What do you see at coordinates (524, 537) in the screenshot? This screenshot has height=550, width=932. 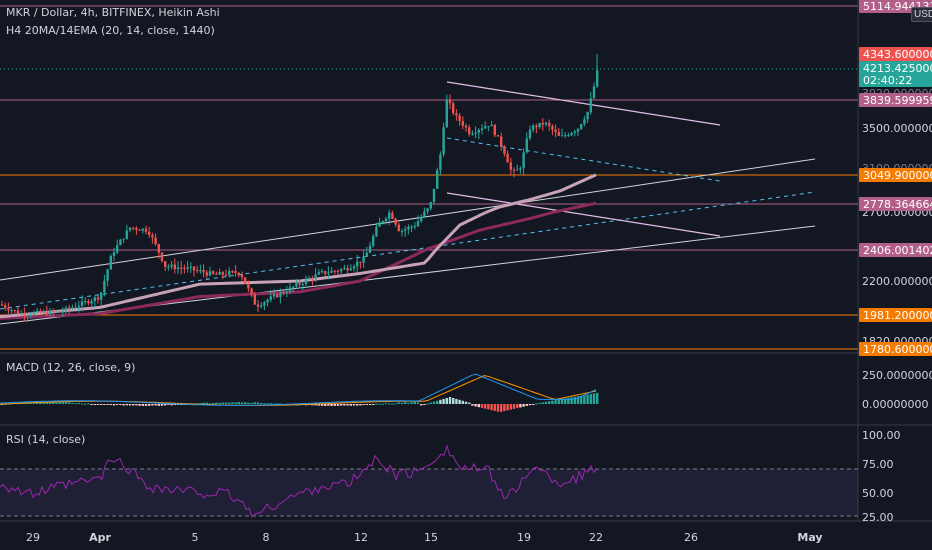 I see `time-tick-label: 19` at bounding box center [524, 537].